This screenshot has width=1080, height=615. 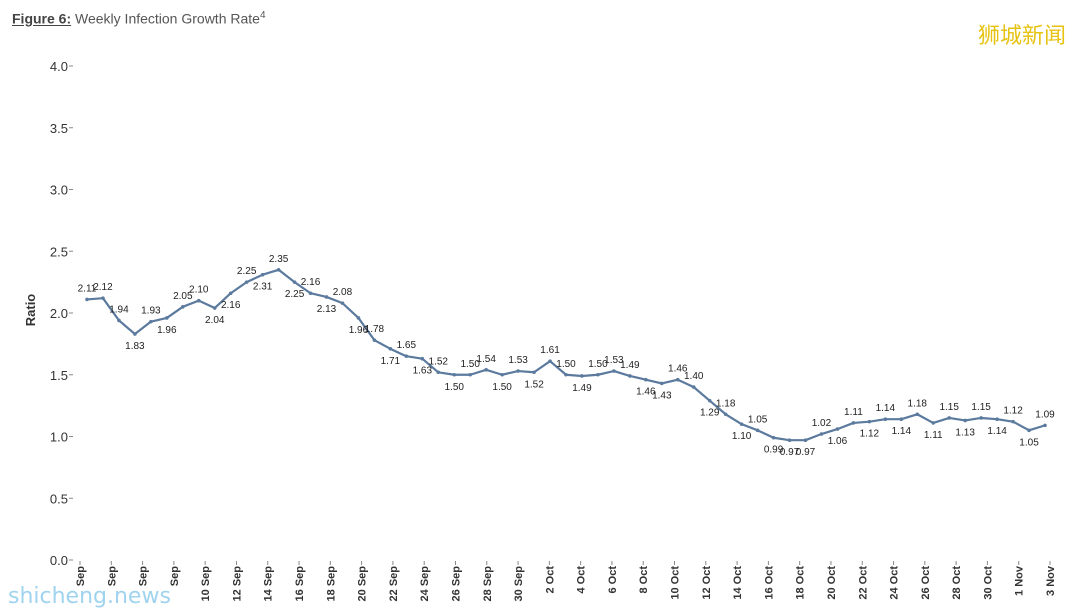 I want to click on data-label: 1.96, so click(x=167, y=330).